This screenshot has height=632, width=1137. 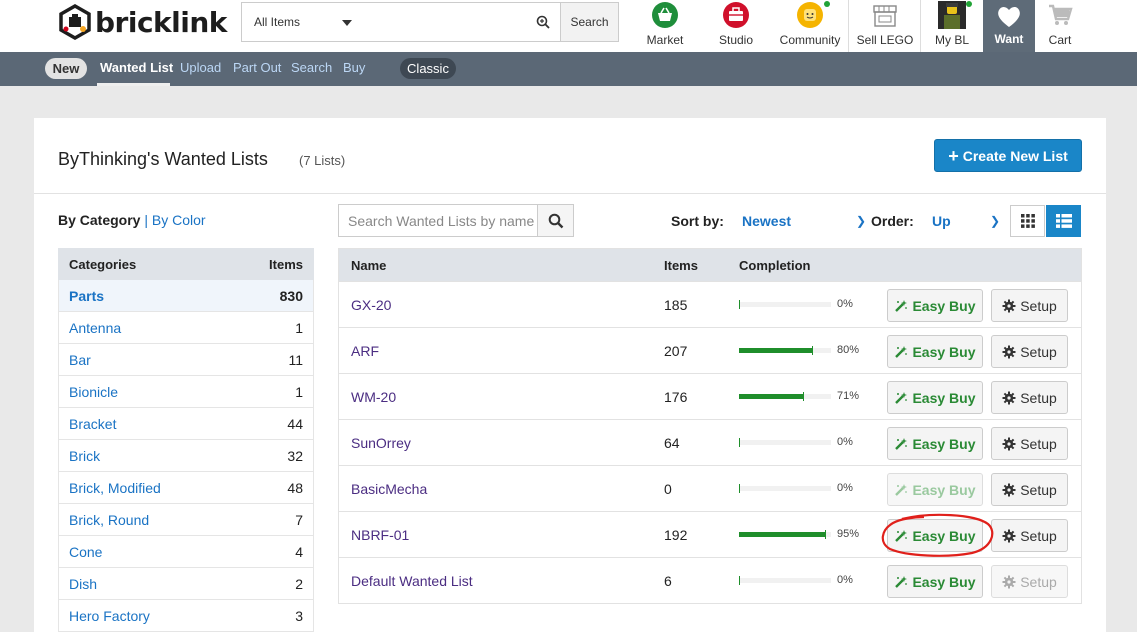 I want to click on cart-icon, so click(x=1060, y=15).